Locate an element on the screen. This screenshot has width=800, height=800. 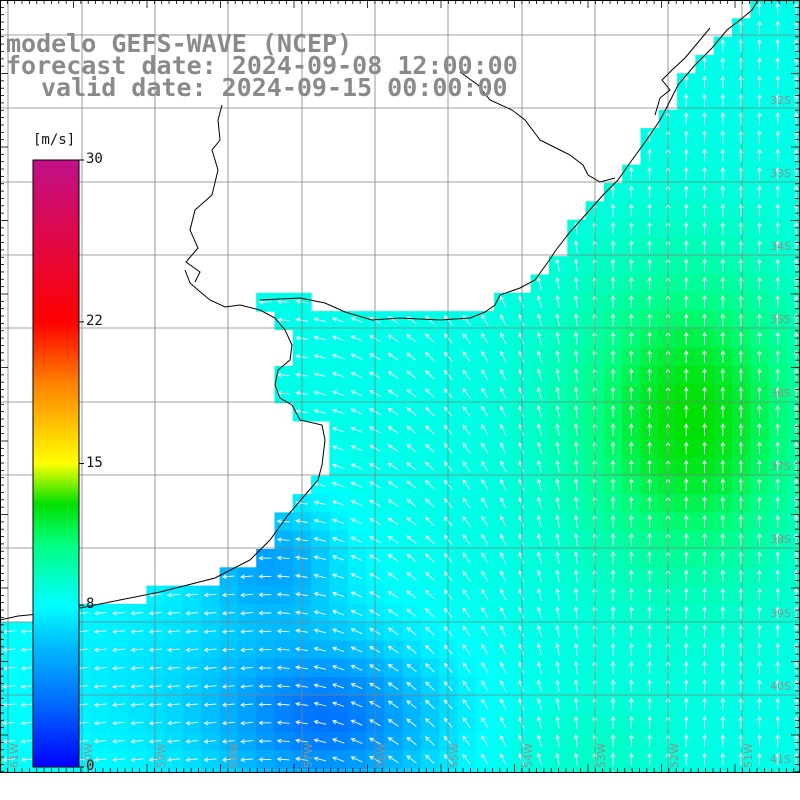
latitude-label: 32S is located at coordinates (780, 100).